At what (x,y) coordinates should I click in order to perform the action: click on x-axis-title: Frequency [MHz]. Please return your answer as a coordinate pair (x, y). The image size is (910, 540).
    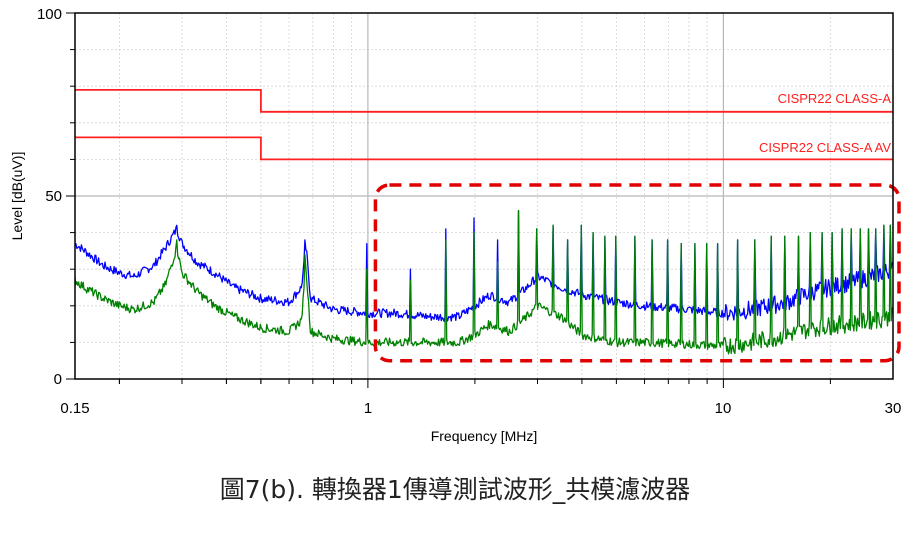
    Looking at the image, I should click on (484, 436).